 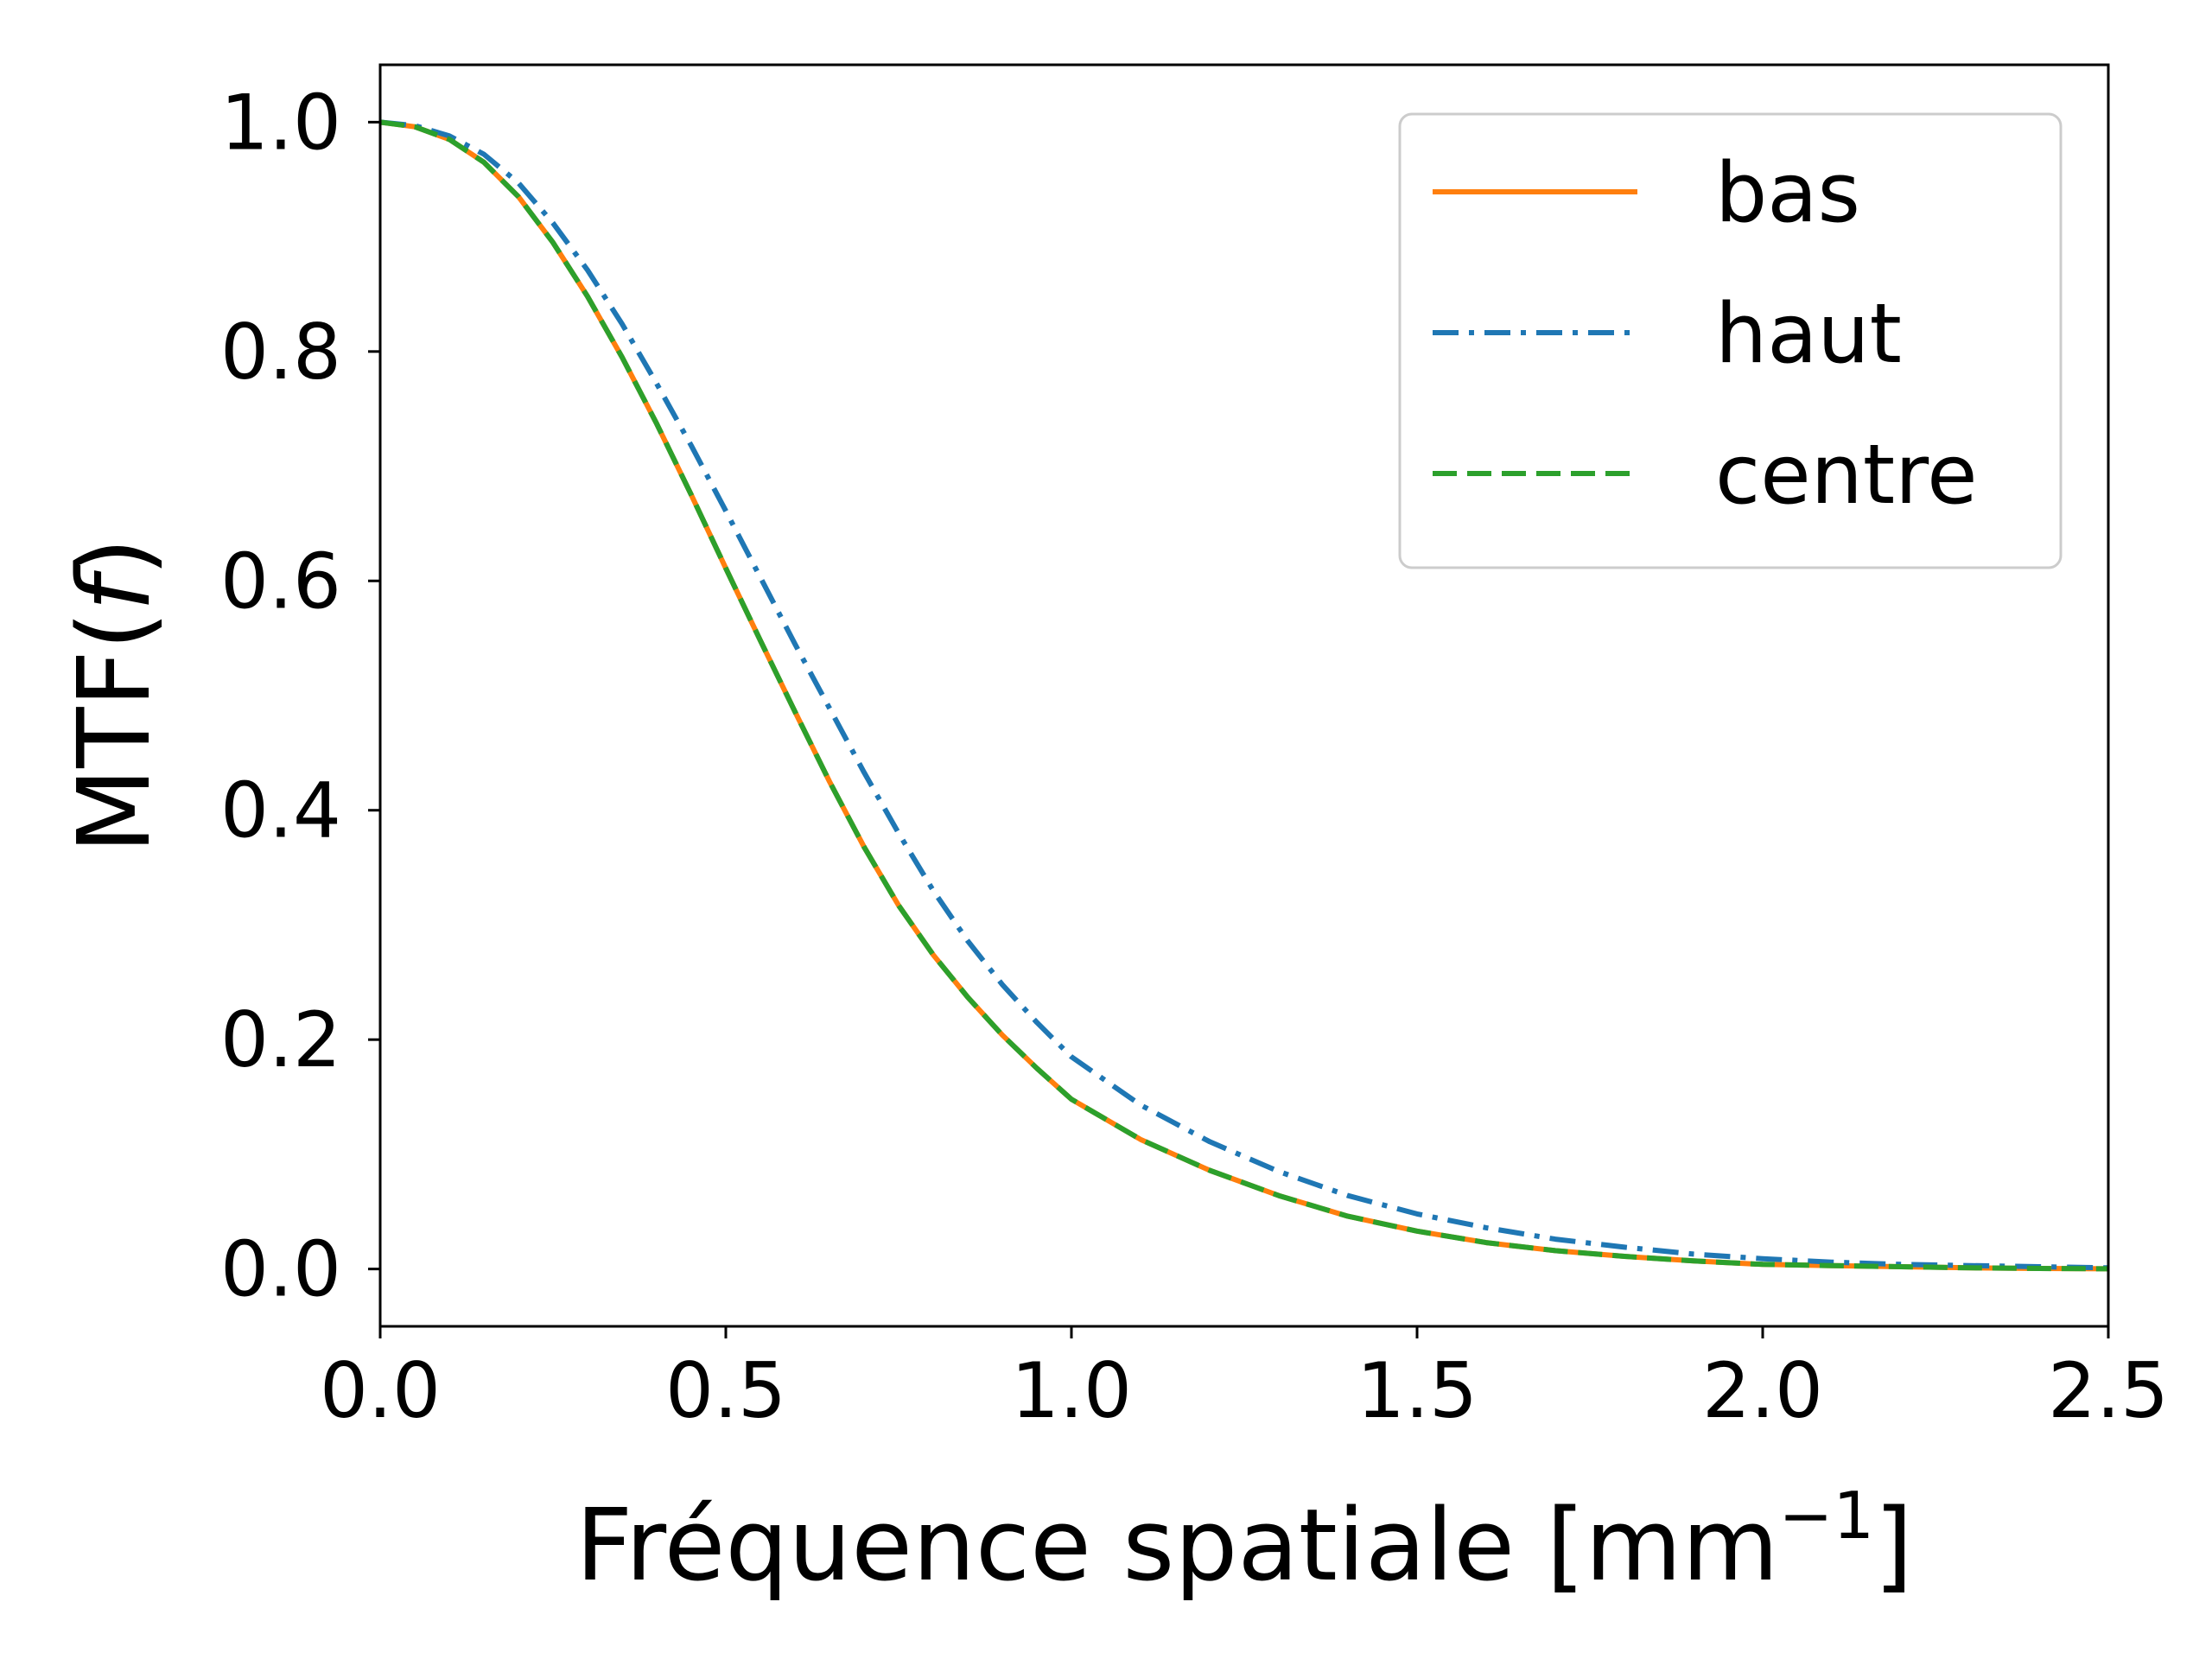 I want to click on x-axis-label-exponent: −1, so click(x=1826, y=1516).